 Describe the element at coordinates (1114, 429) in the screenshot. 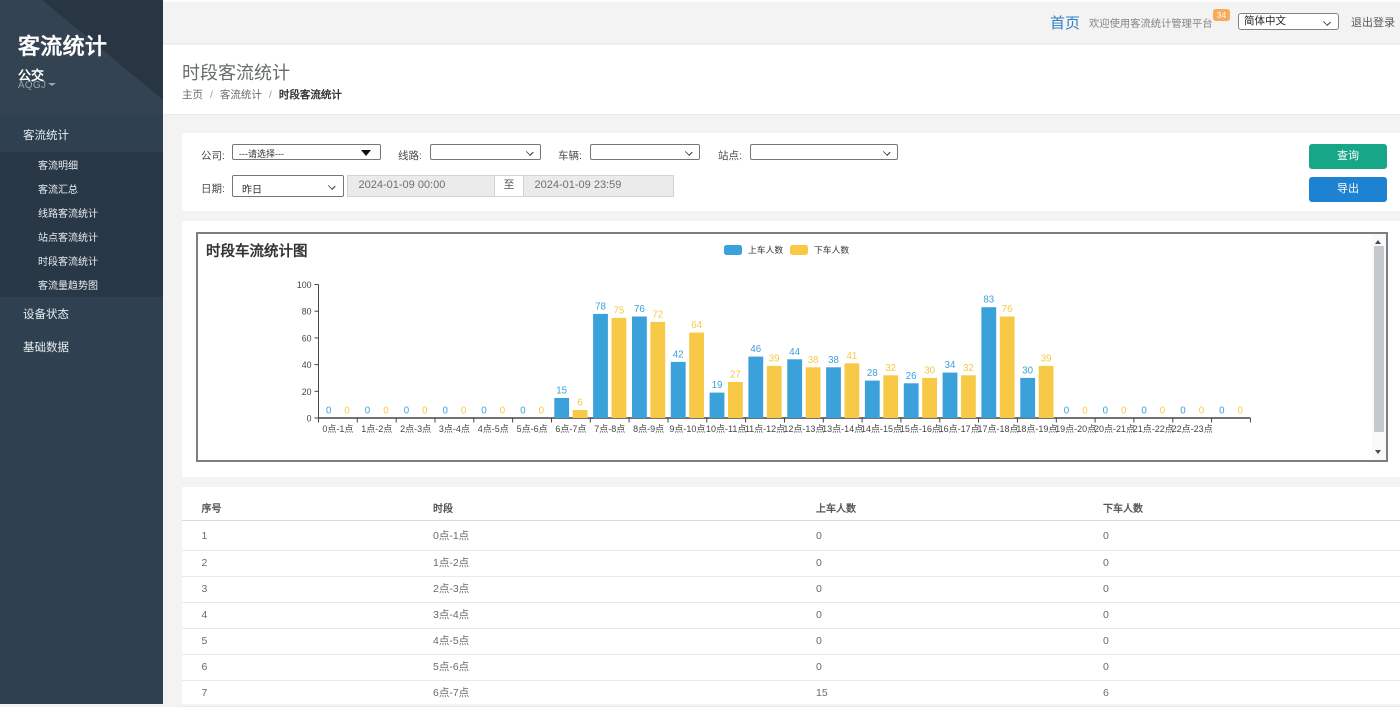

I see `svg-text: 20点-21点` at that location.